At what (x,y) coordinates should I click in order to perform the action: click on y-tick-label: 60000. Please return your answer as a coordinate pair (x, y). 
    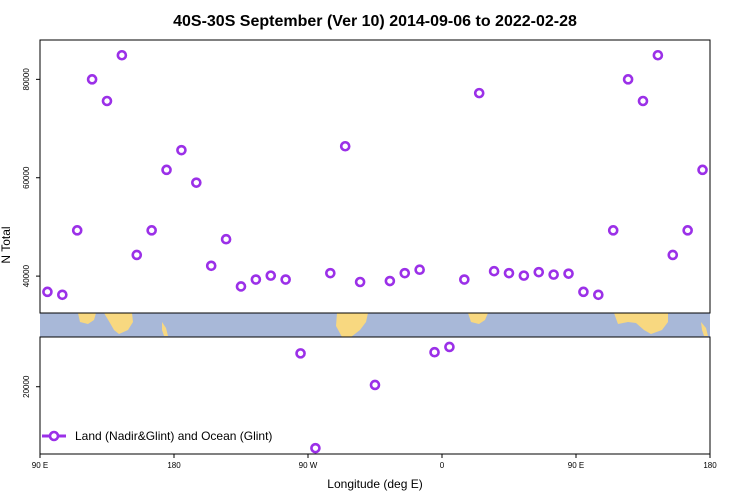
    Looking at the image, I should click on (26, 177).